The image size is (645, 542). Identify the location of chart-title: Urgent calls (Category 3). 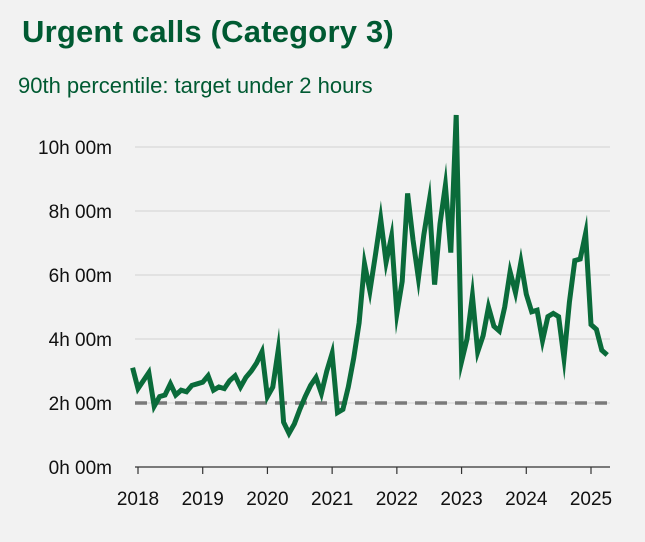
(208, 31).